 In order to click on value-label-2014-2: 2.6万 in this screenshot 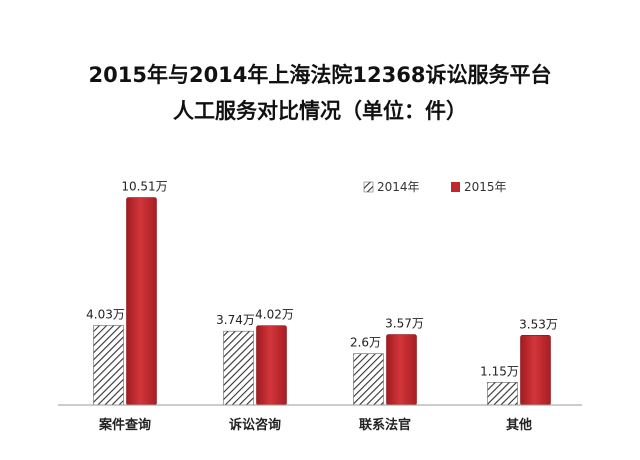, I will do `click(365, 343)`.